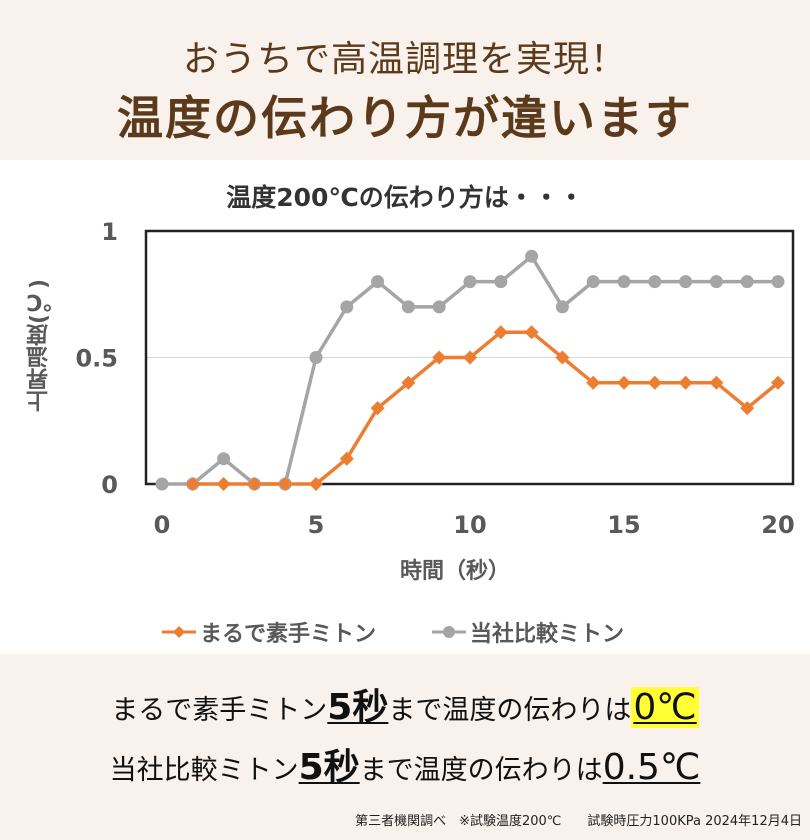 The width and height of the screenshot is (810, 840). Describe the element at coordinates (219, 710) in the screenshot. I see `summary-product: まるで素手ミトン` at that location.